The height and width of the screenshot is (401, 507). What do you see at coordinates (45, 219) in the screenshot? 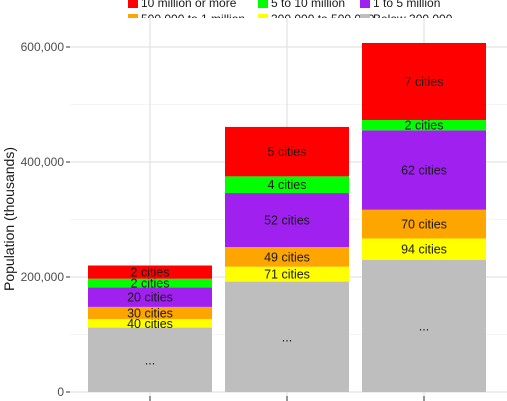
I see `y-axis: 0 200,000 400,000 600,000` at bounding box center [45, 219].